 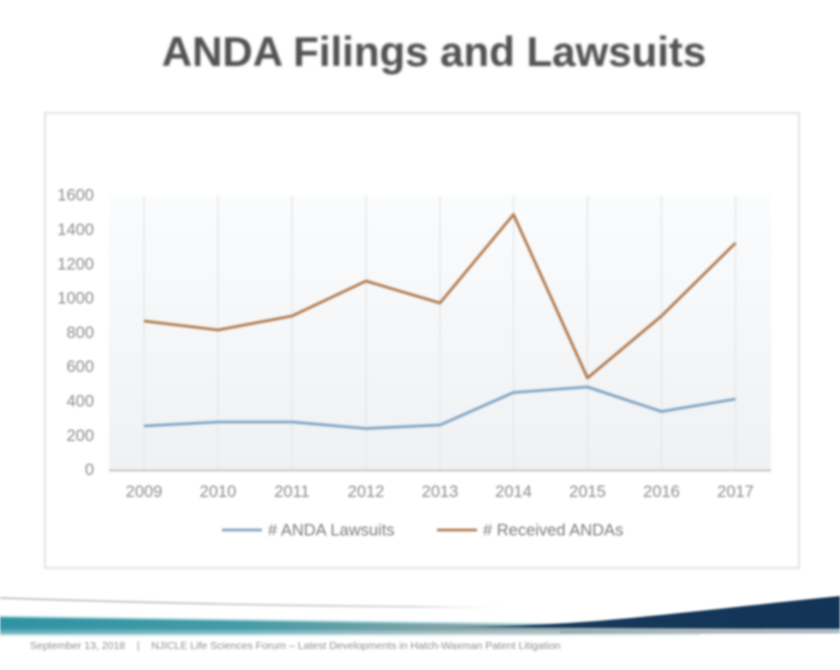 What do you see at coordinates (366, 492) in the screenshot?
I see `svg-text: 2012` at bounding box center [366, 492].